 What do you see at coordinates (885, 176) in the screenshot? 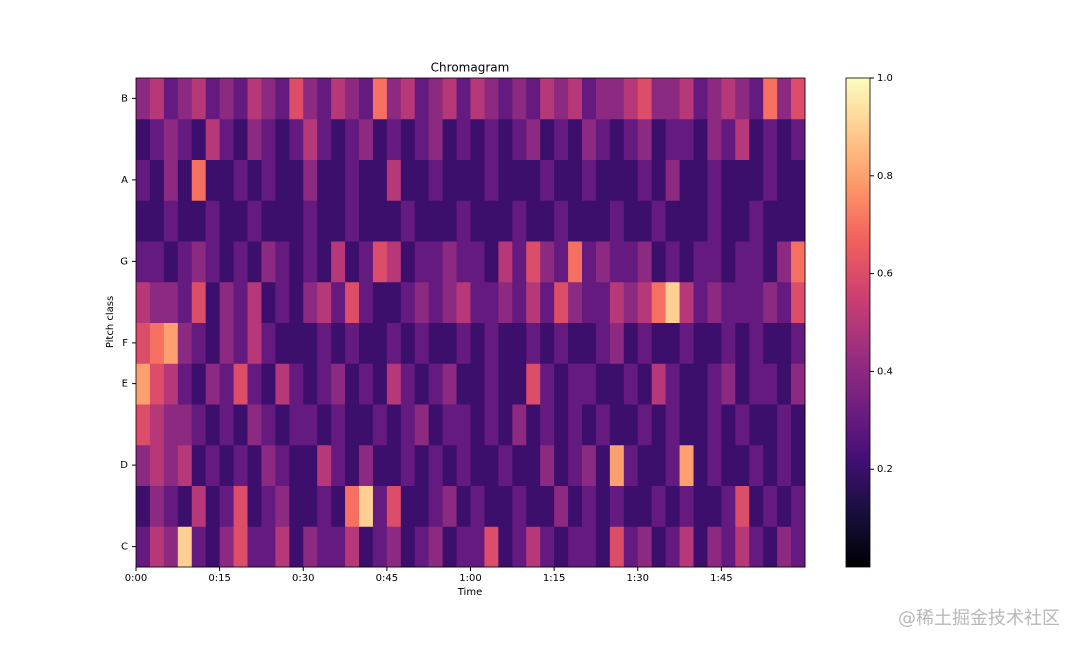
I see `colorbar-tick-label: 0.8` at bounding box center [885, 176].